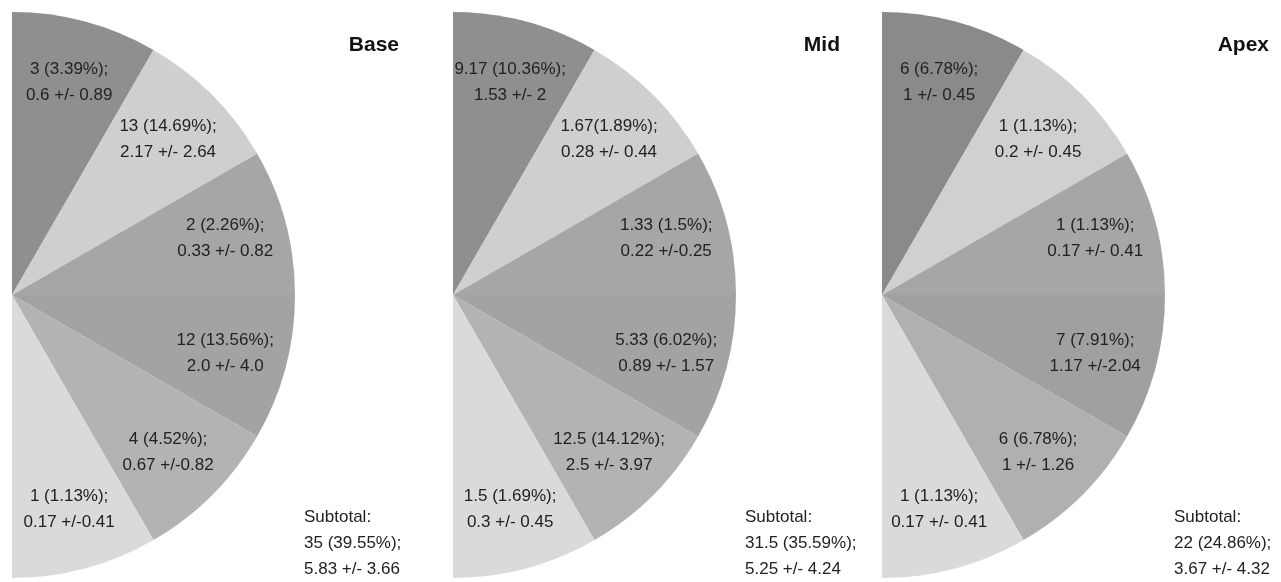 This screenshot has width=1281, height=582. I want to click on data-label: 1.5 (1.69%); 0.3 +/- 0.45, so click(510, 508).